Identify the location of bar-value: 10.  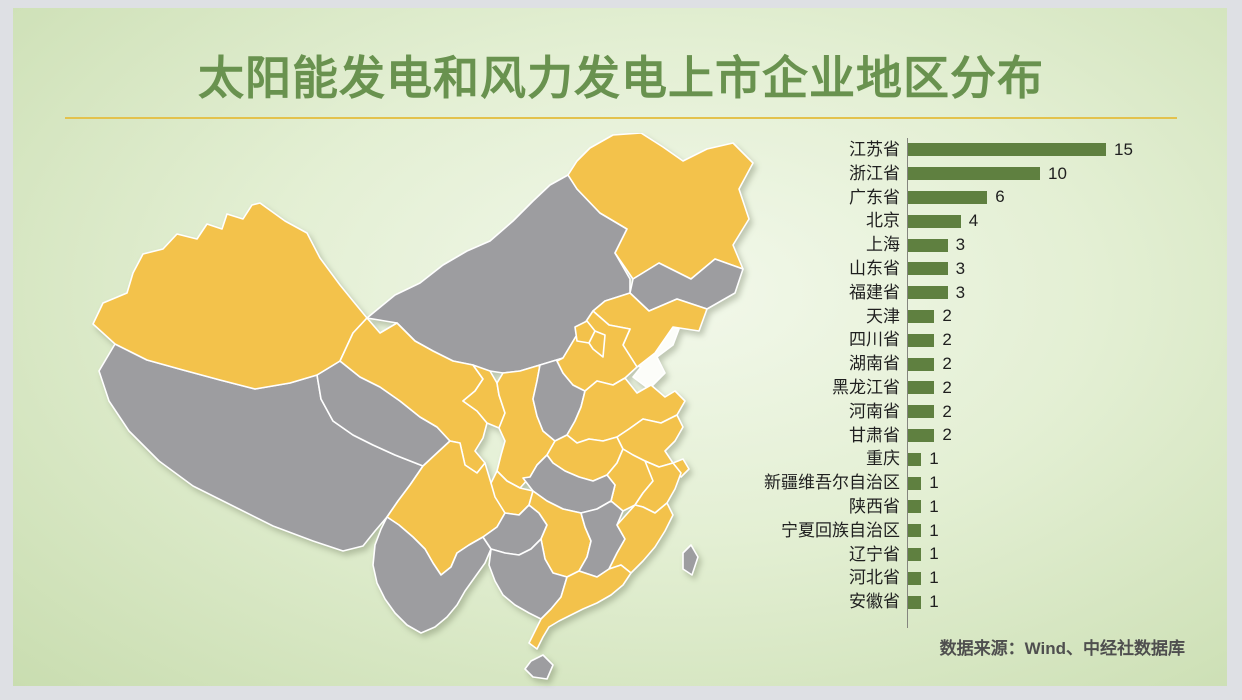
(1057, 173).